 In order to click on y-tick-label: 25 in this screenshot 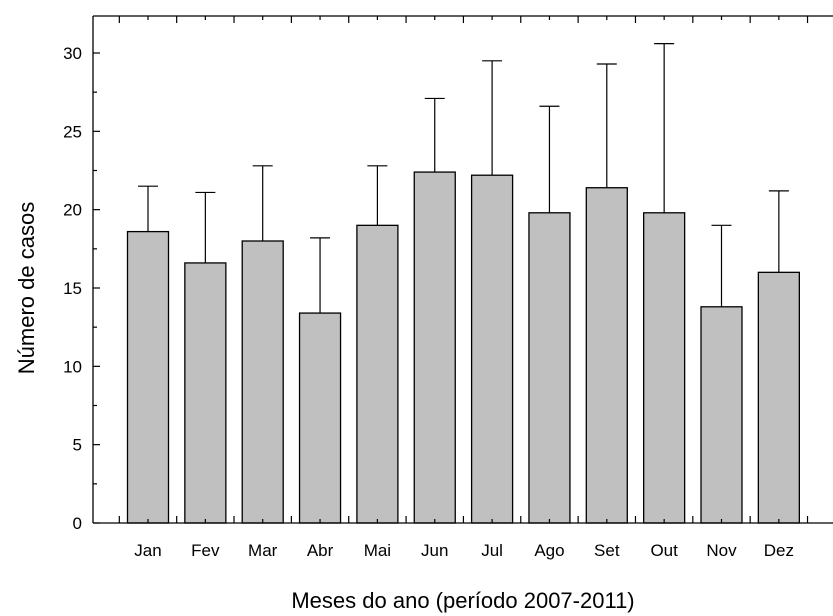, I will do `click(72, 131)`.